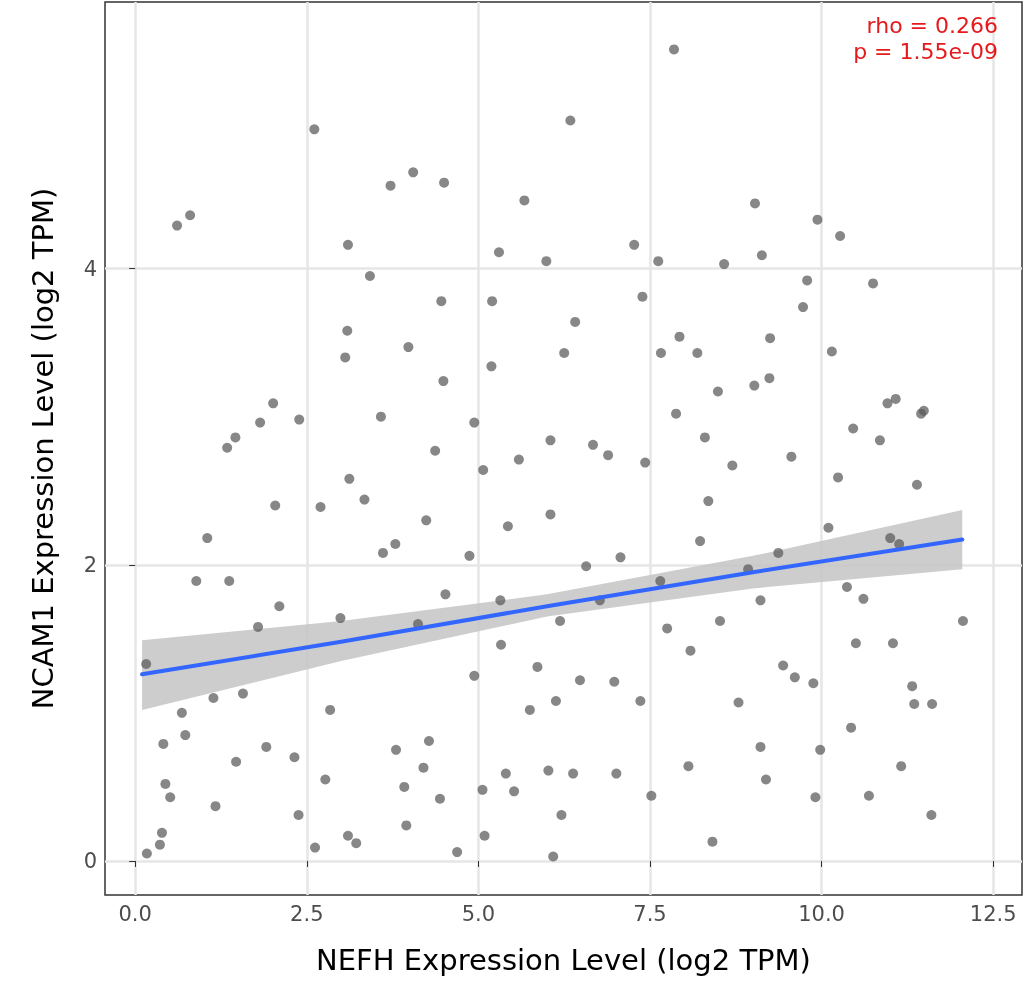  I want to click on x-tick-label: 2.5, so click(307, 913).